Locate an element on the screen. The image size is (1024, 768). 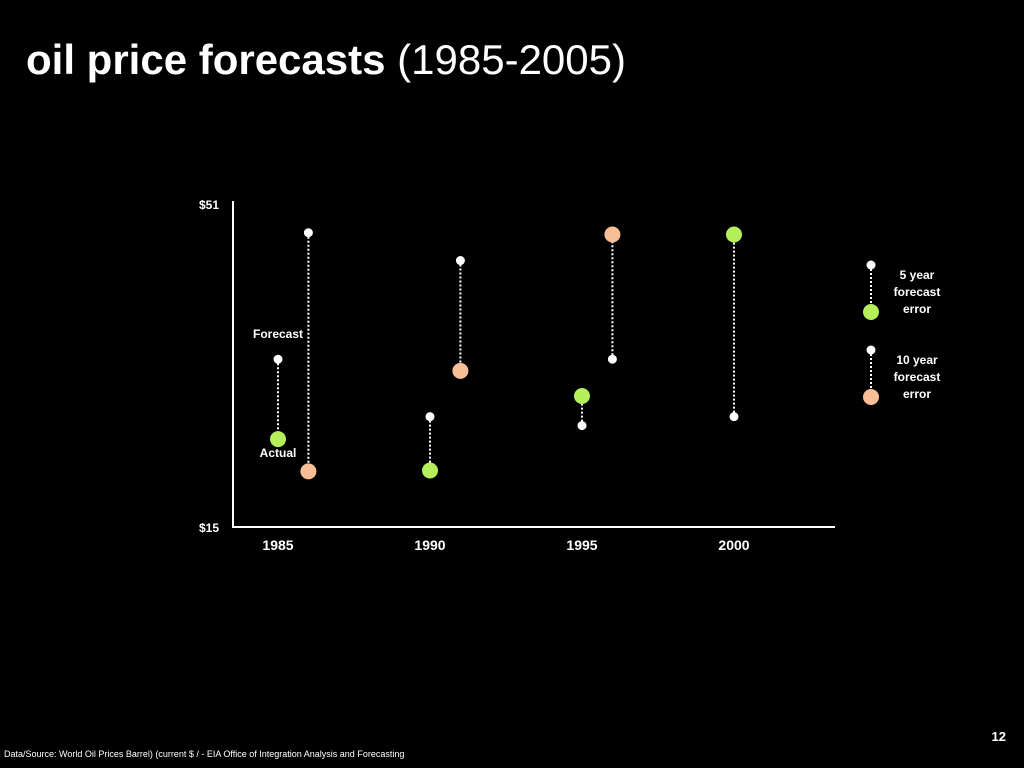
page-number: 12 is located at coordinates (998, 736).